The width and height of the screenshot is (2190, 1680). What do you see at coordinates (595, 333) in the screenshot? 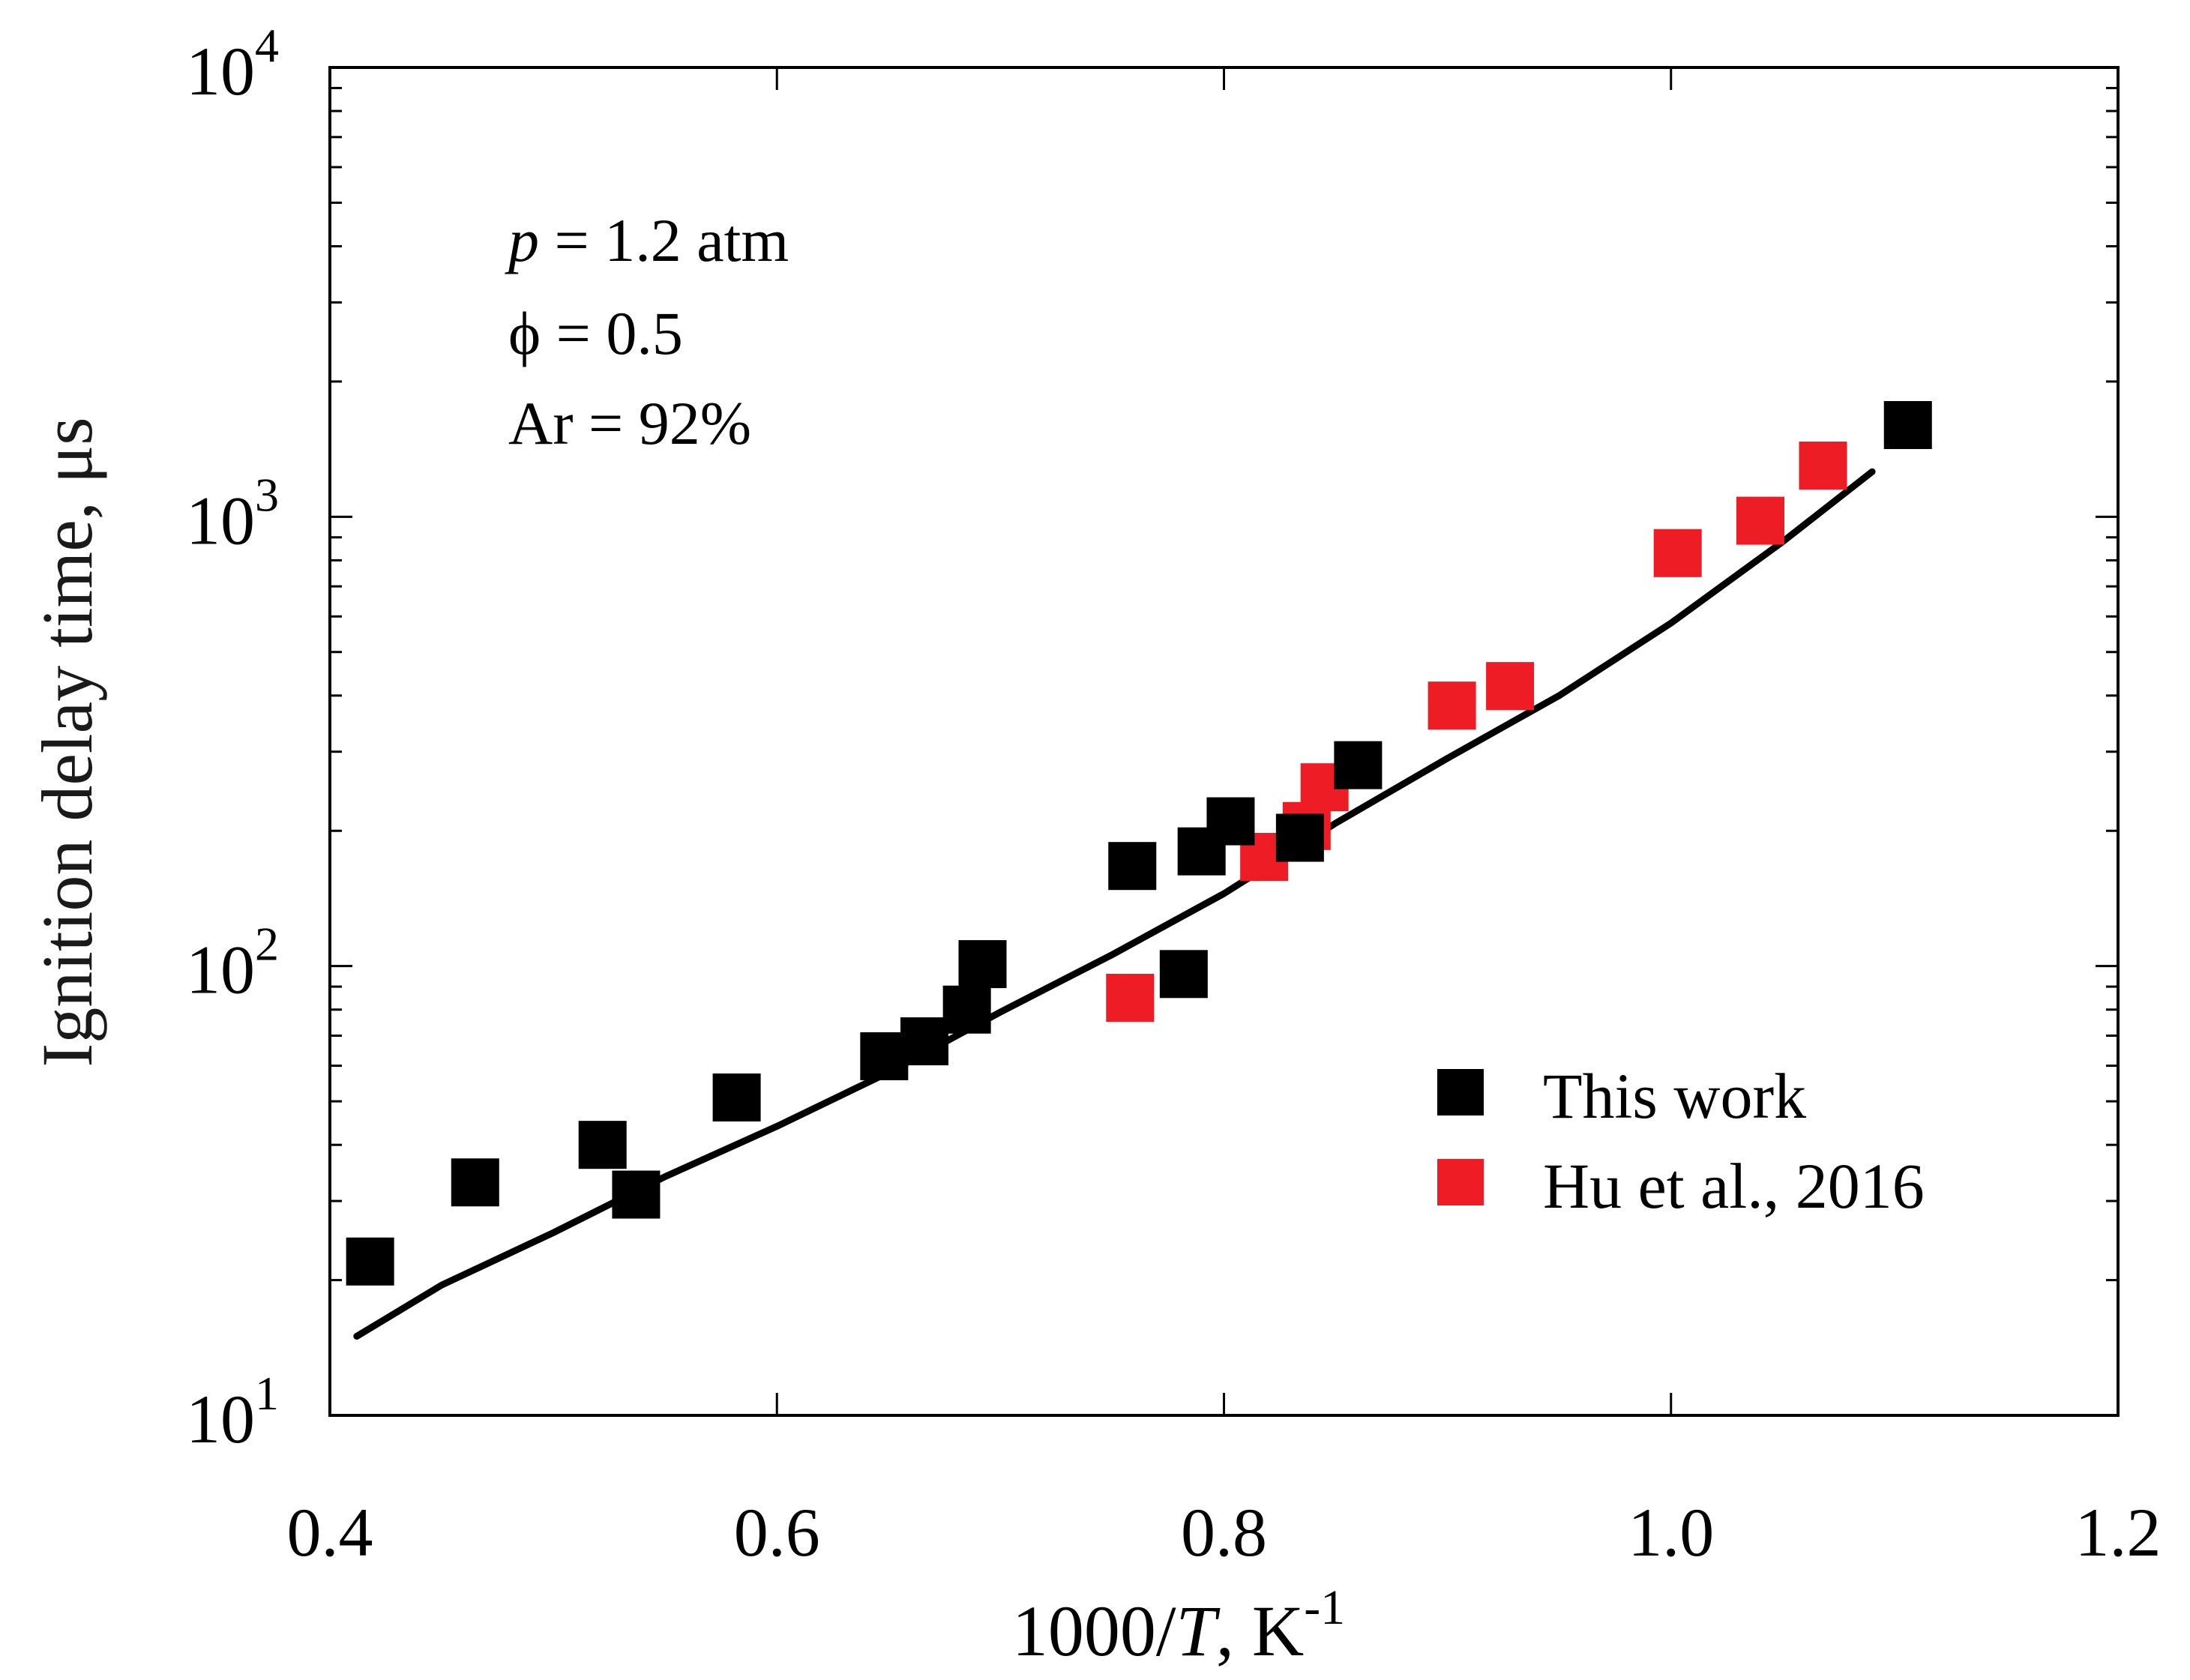
I see `annotation-phi: ϕ = 0.5` at bounding box center [595, 333].